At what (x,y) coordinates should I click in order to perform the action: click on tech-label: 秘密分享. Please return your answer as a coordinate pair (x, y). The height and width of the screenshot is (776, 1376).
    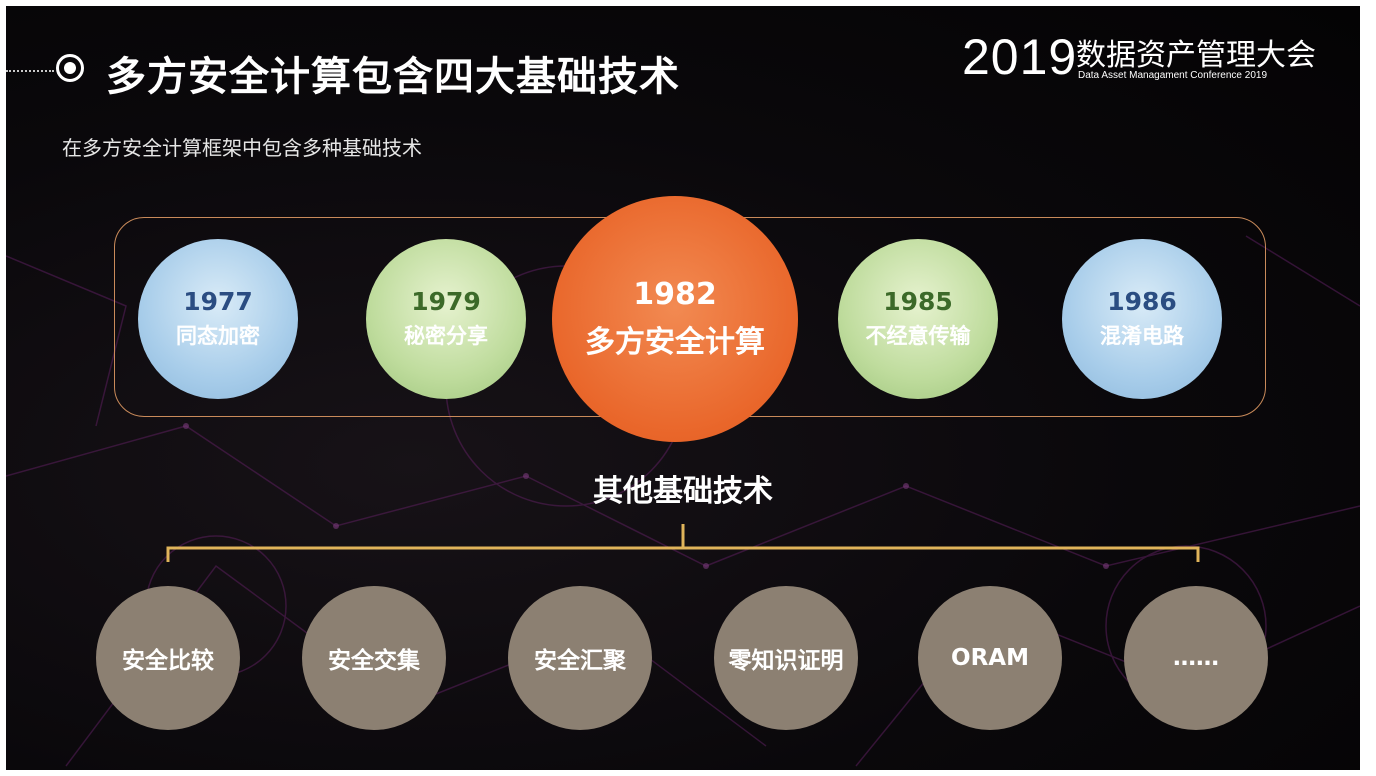
    Looking at the image, I should click on (446, 336).